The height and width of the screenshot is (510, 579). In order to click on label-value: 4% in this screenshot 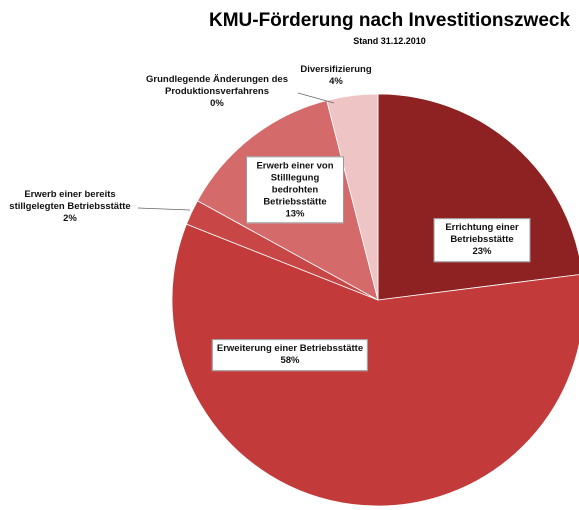, I will do `click(336, 81)`.